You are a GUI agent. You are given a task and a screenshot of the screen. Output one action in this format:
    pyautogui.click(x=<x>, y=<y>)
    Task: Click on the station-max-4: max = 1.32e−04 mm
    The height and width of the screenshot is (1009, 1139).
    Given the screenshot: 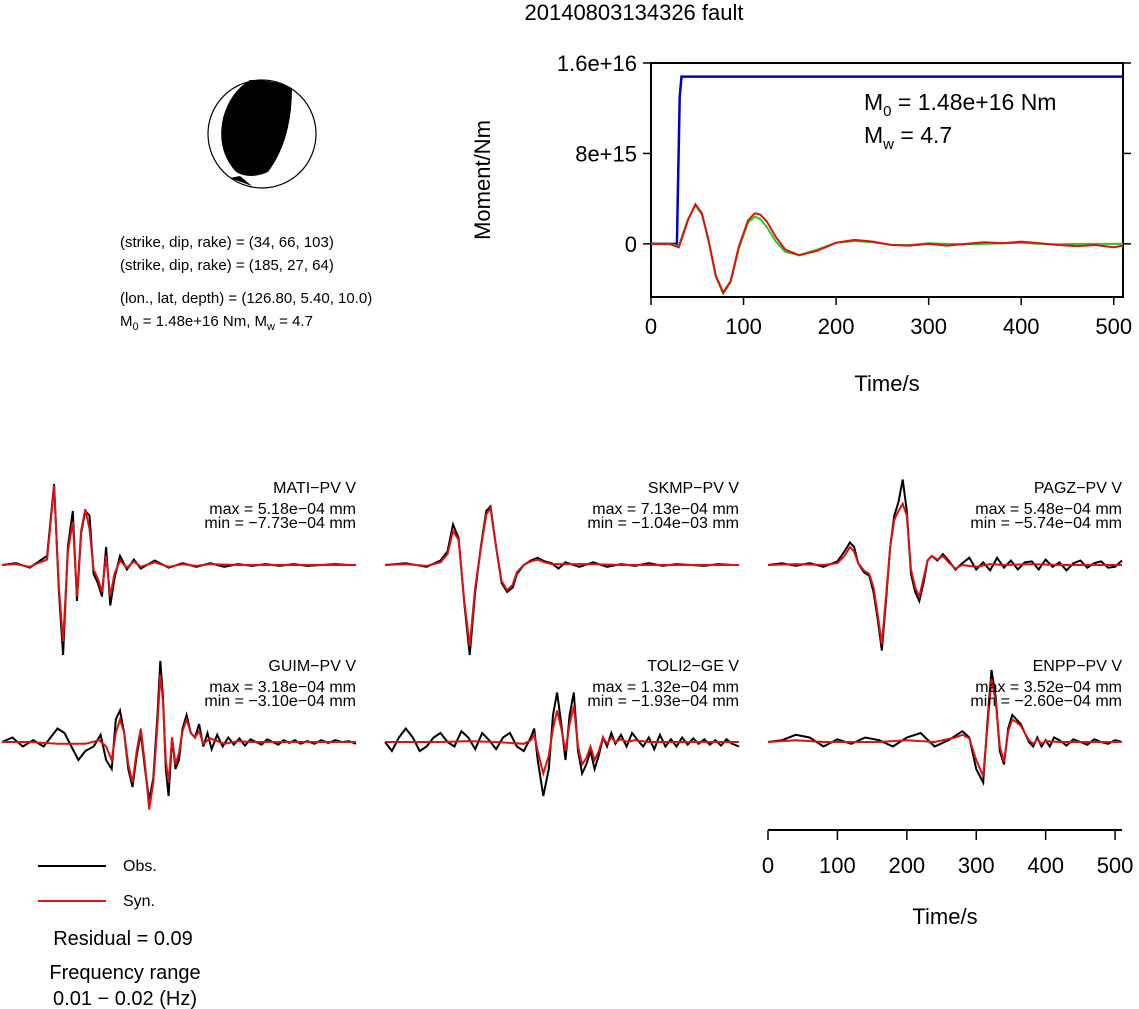 What is the action you would take?
    pyautogui.click(x=665, y=687)
    